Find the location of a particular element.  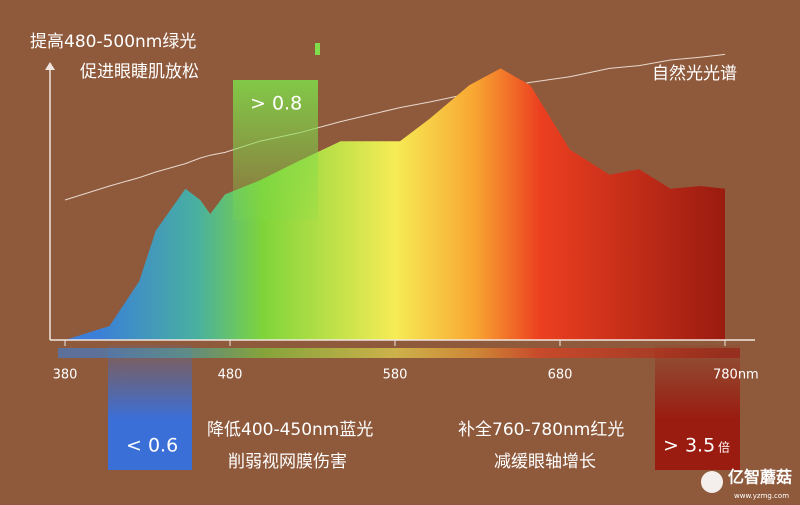

green-sub: 促进眼睫肌放松 is located at coordinates (139, 72).